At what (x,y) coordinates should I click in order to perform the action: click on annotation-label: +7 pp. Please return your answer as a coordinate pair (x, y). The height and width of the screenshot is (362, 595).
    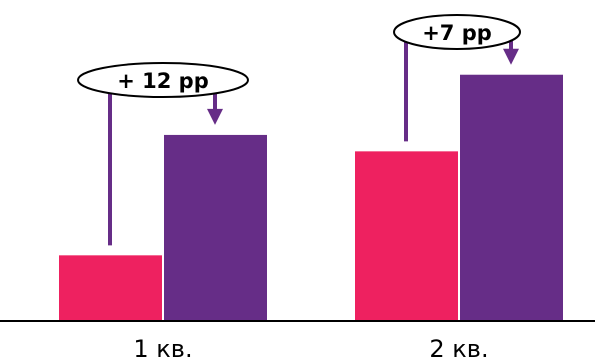
    Looking at the image, I should click on (457, 33).